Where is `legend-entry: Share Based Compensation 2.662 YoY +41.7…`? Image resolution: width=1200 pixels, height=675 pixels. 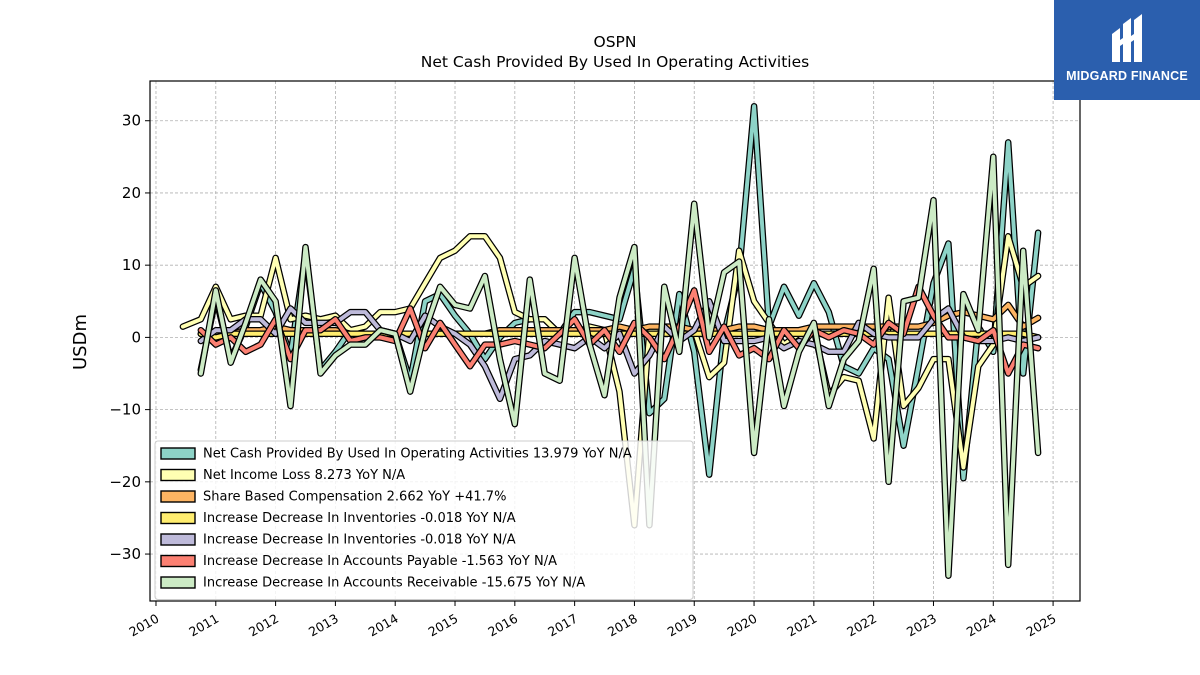
legend-entry: Share Based Compensation 2.662 YoY +41.7… is located at coordinates (354, 497).